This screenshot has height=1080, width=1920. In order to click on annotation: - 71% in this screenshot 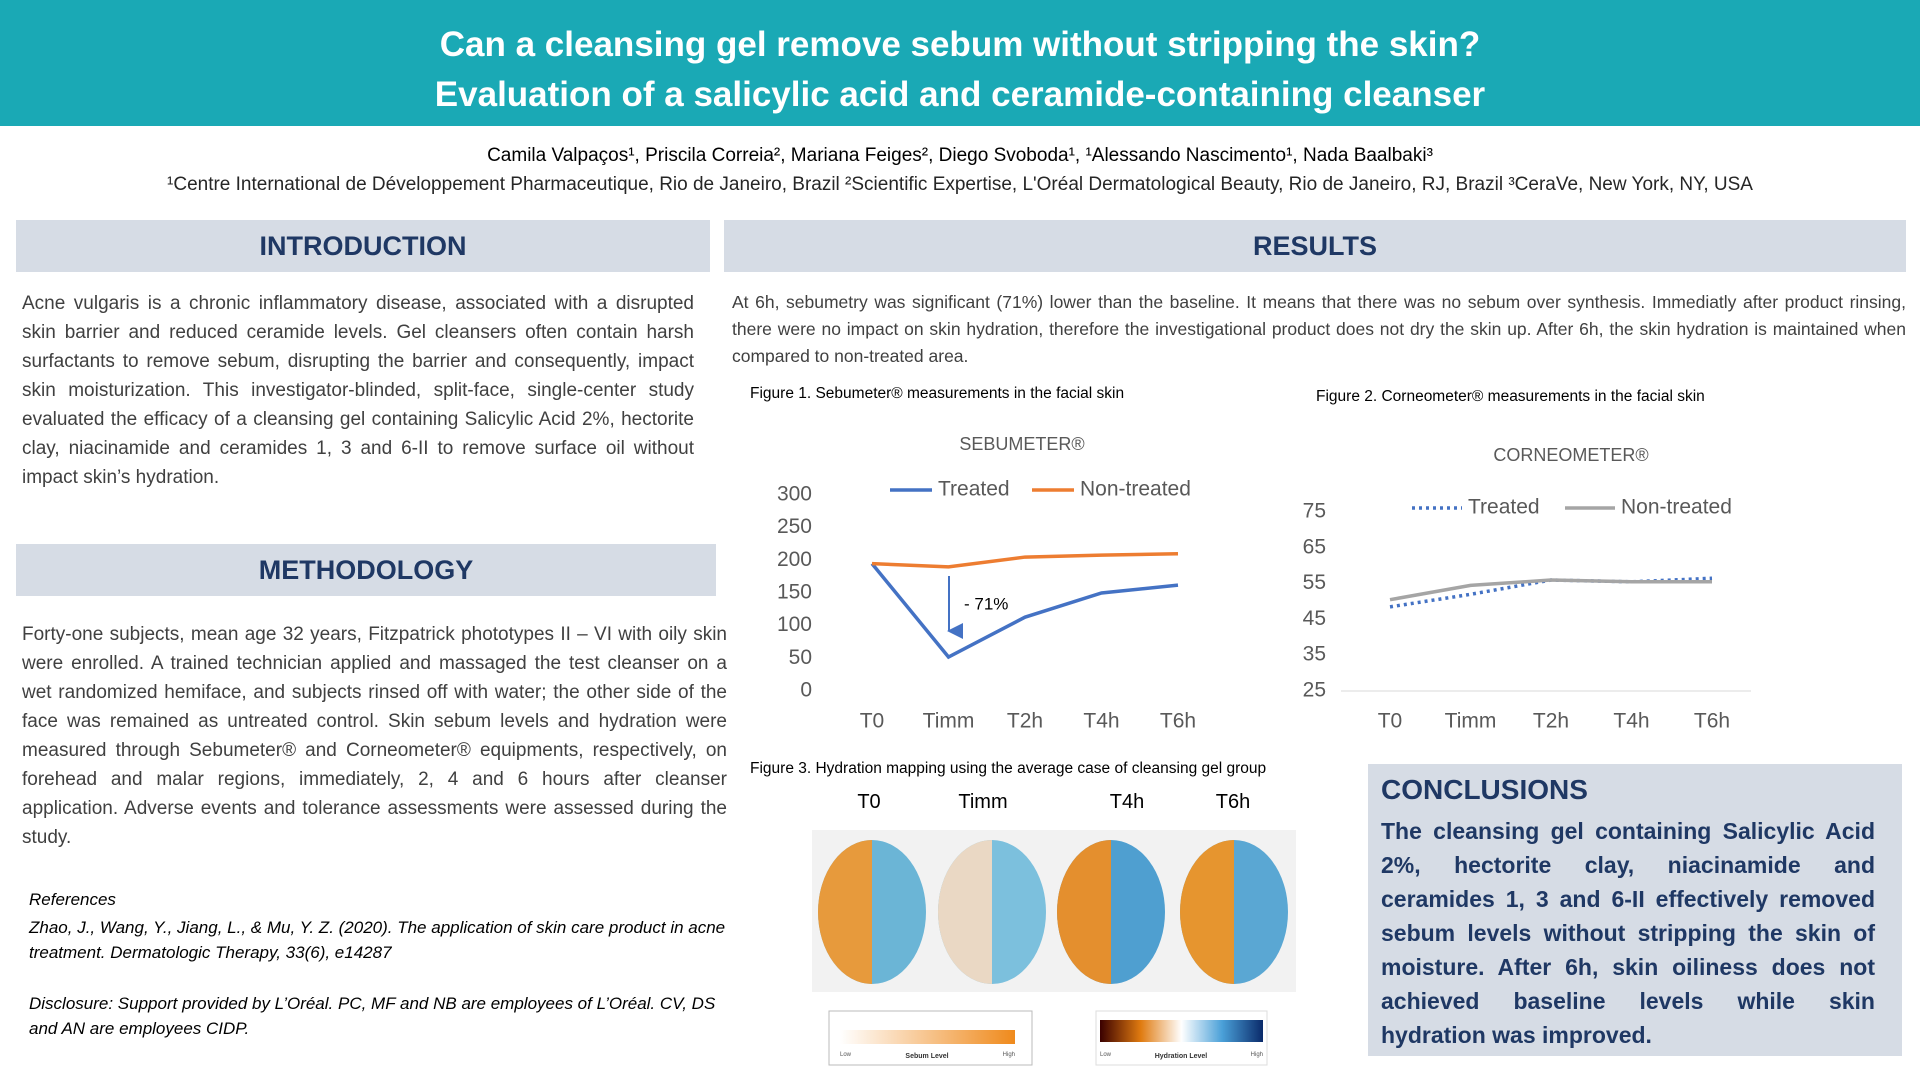, I will do `click(986, 603)`.